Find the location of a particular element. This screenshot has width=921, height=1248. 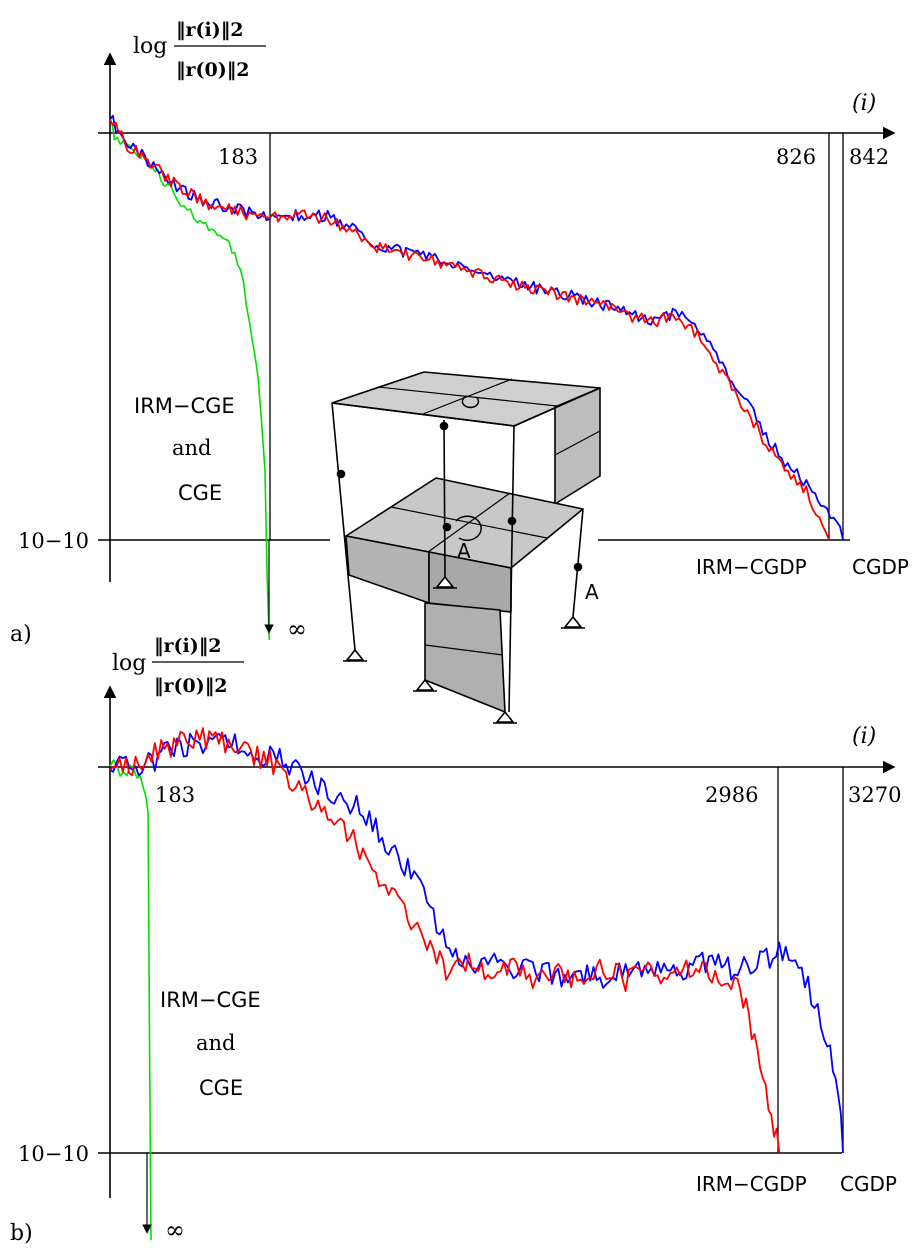

inset-top-slab-front-edge is located at coordinates (423, 414).